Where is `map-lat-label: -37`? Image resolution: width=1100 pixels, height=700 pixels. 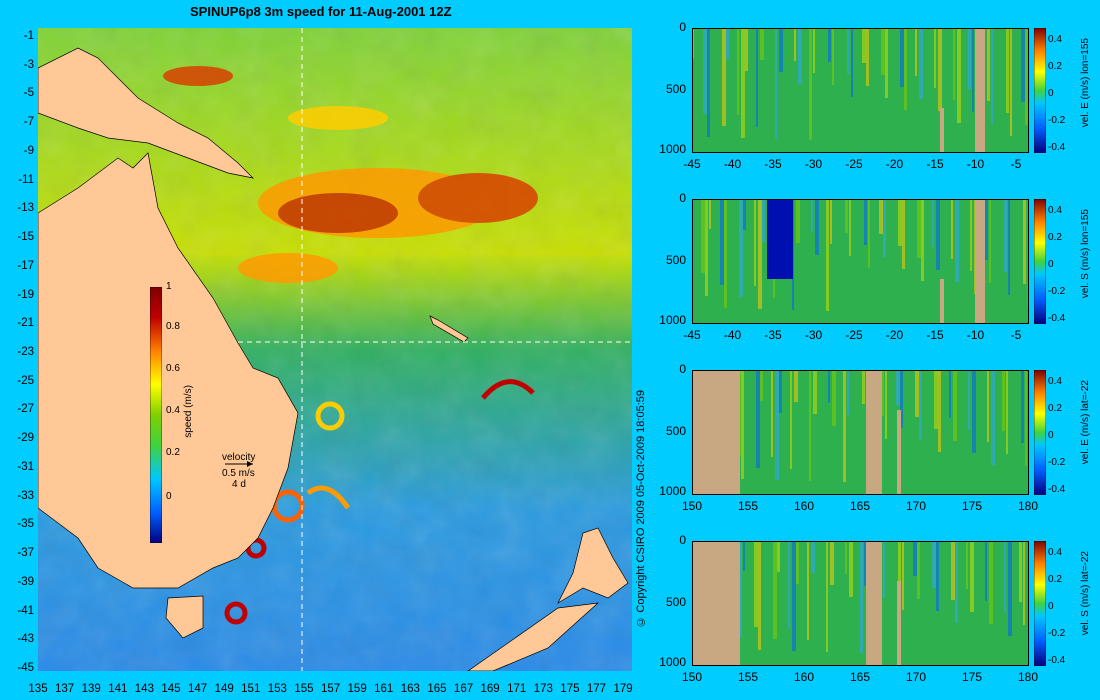 map-lat-label: -37 is located at coordinates (25, 553).